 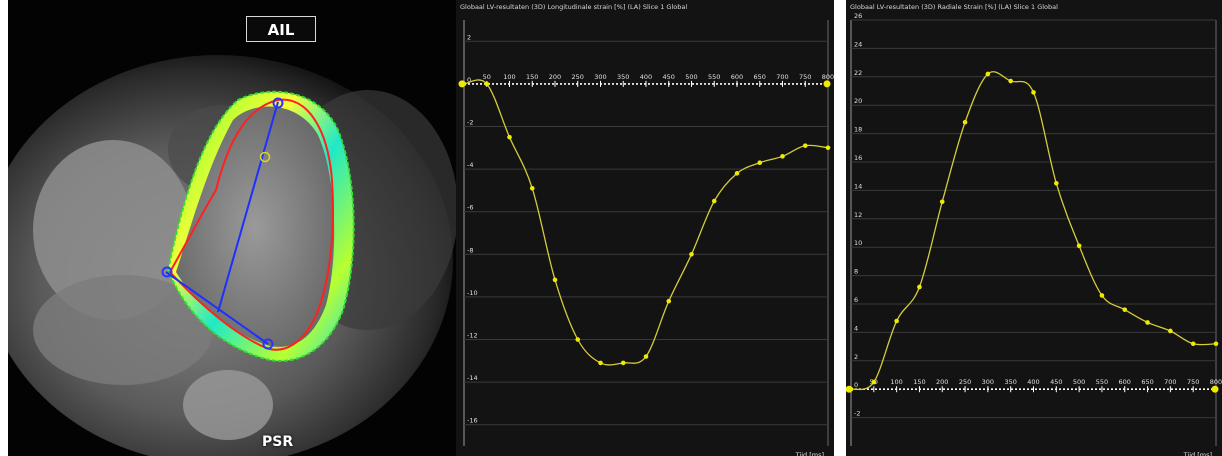 What do you see at coordinates (472, 421) in the screenshot?
I see `y-tick-label: -16` at bounding box center [472, 421].